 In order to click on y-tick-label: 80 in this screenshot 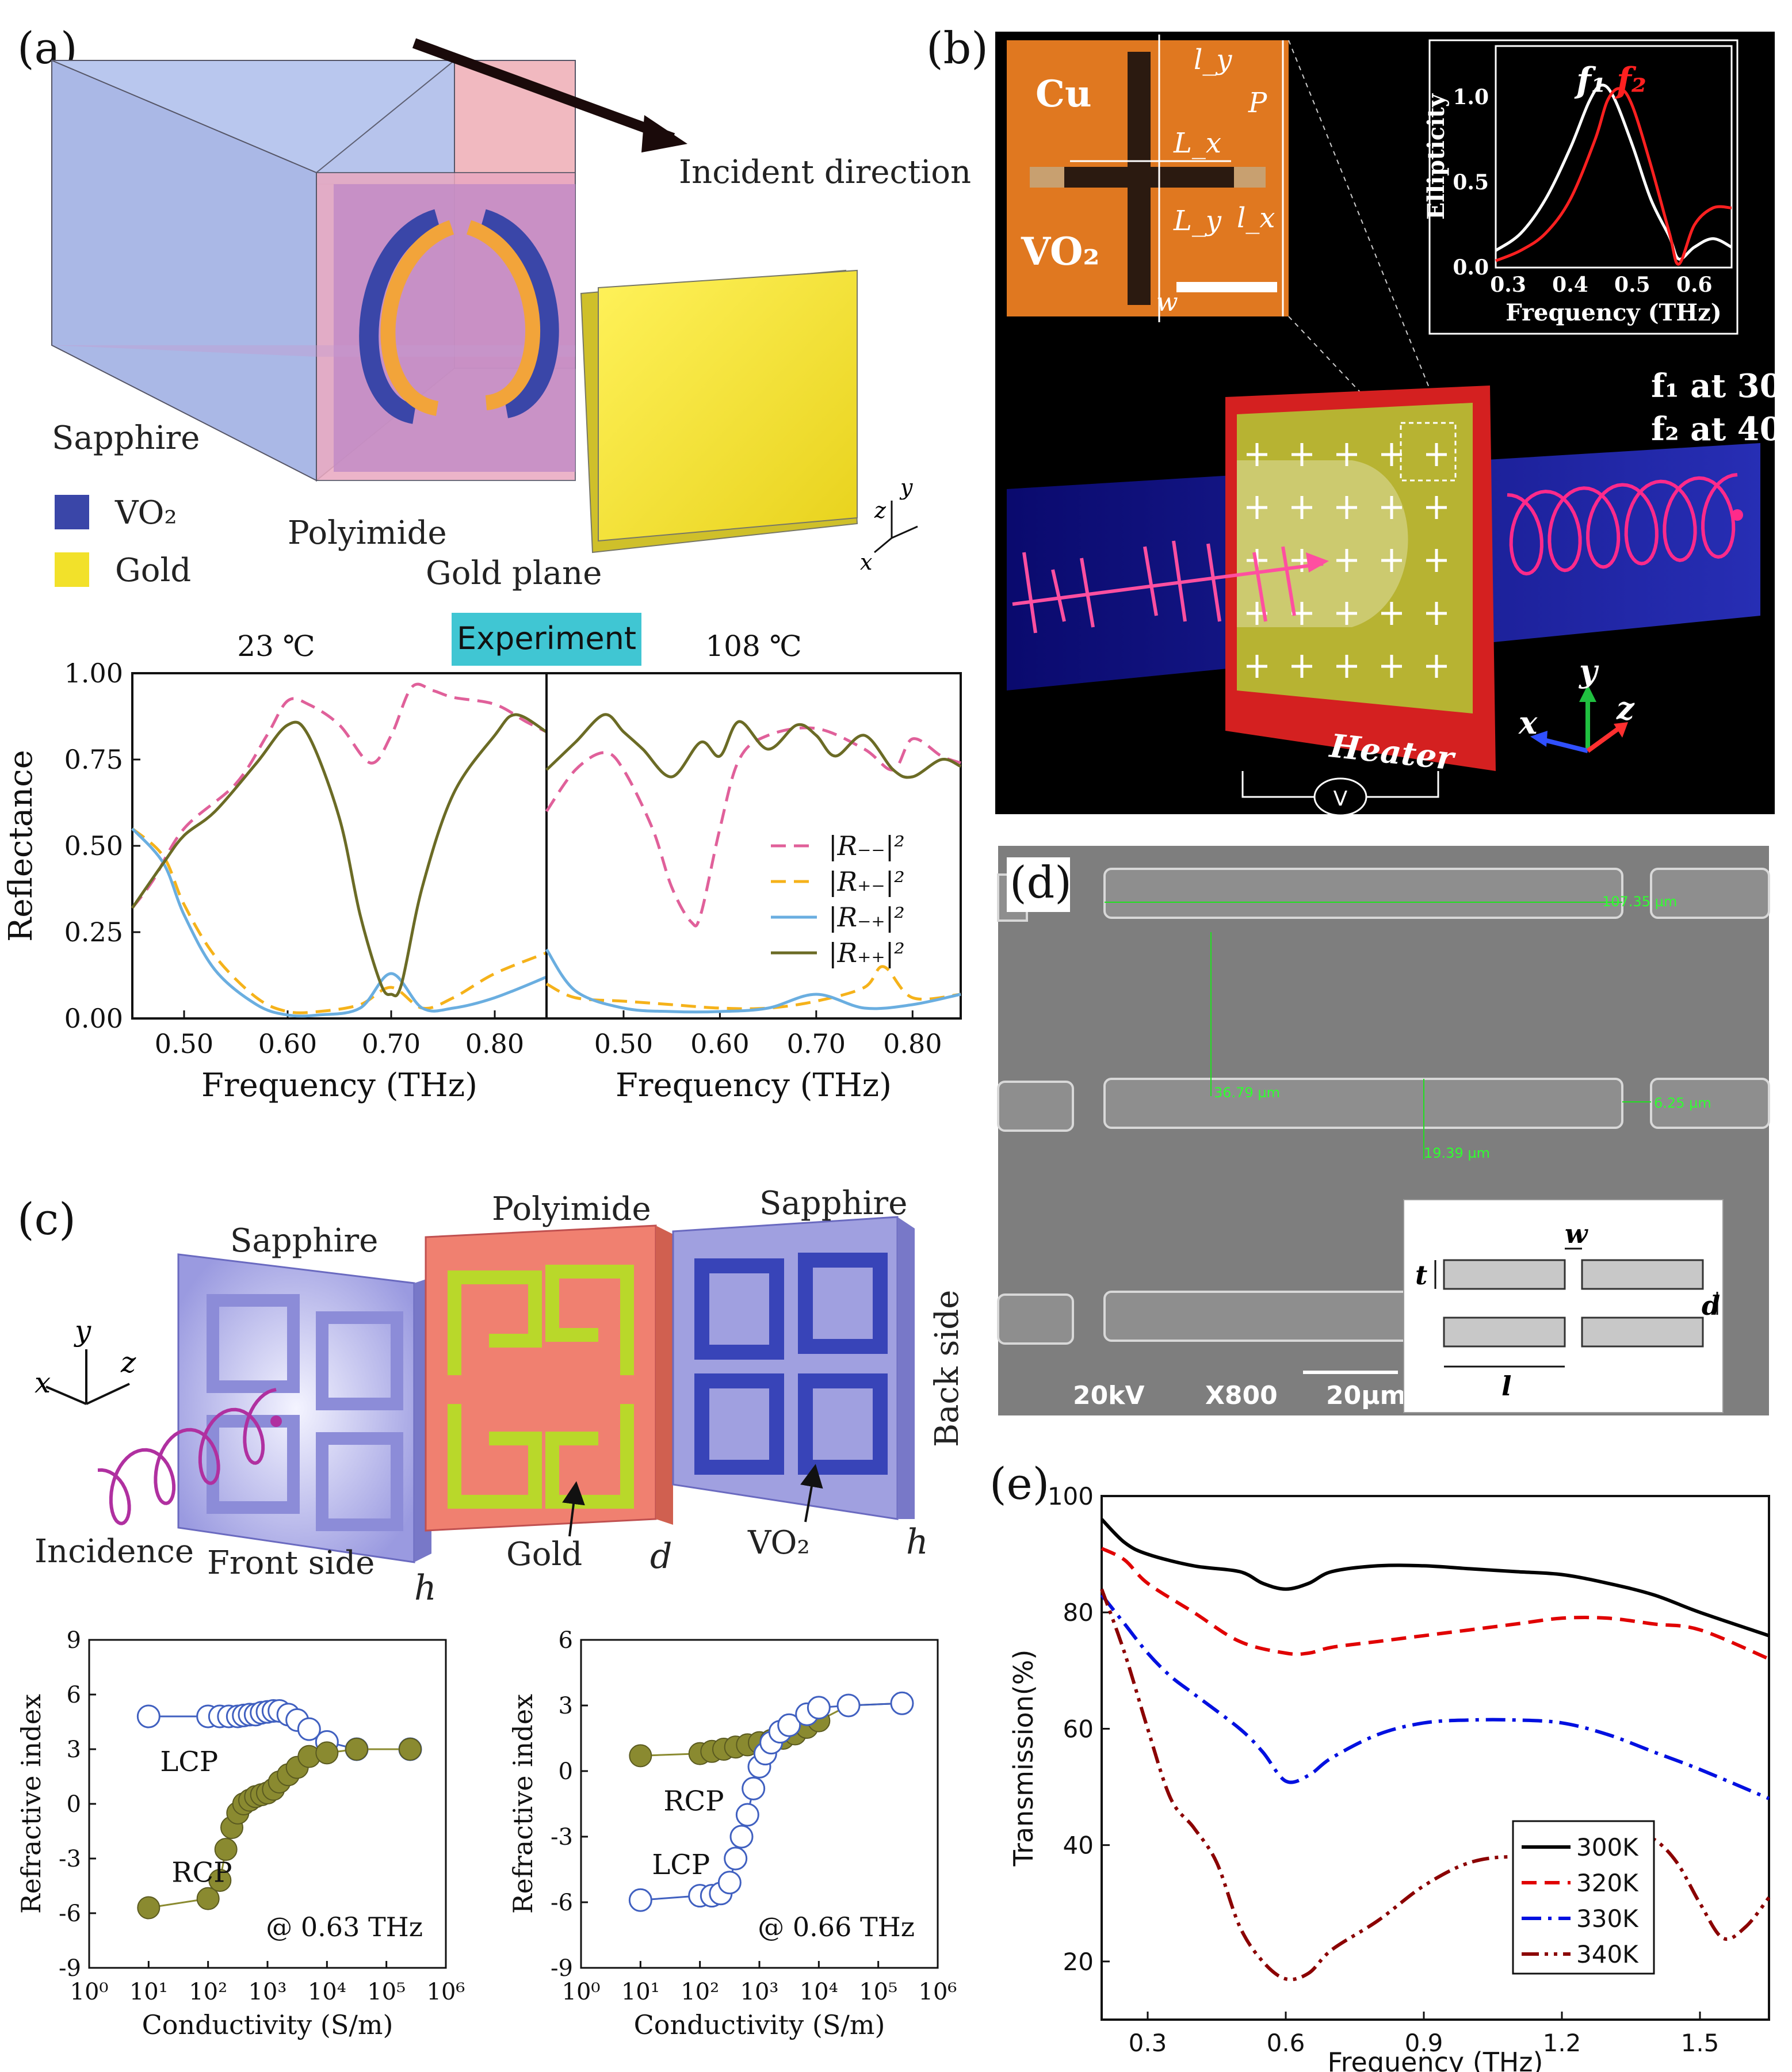, I will do `click(1078, 1612)`.